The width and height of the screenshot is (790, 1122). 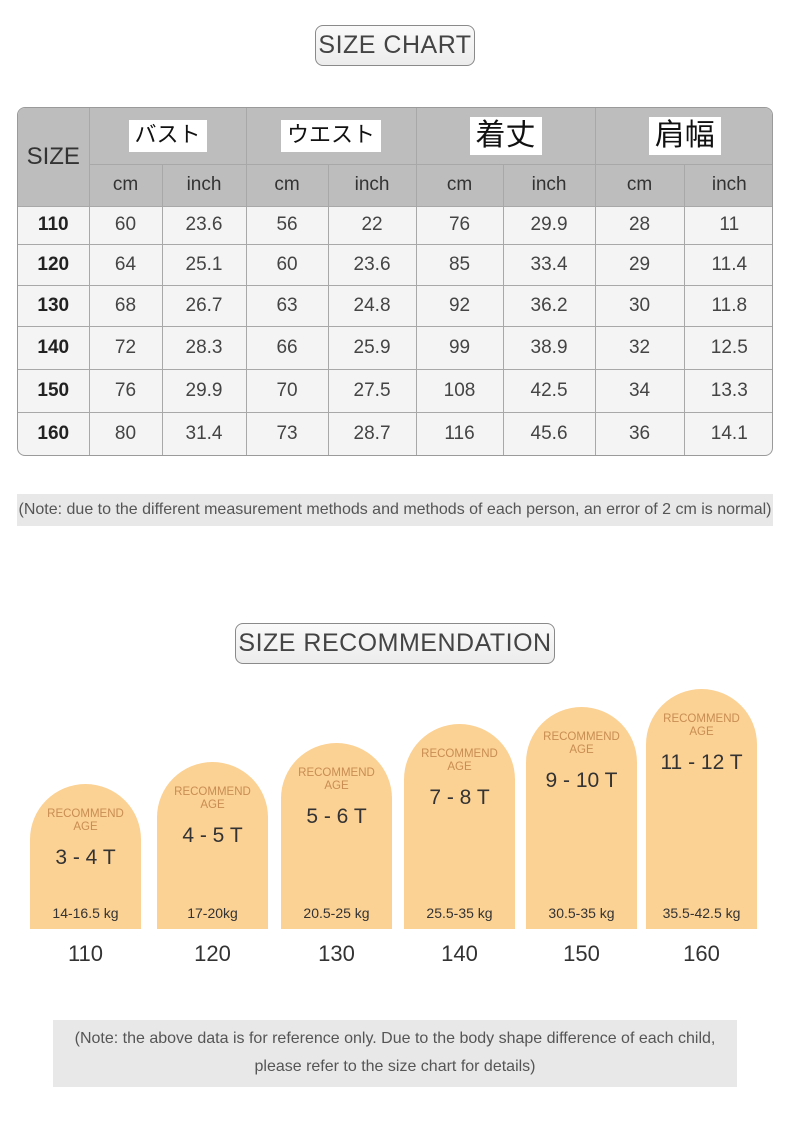 I want to click on age-range: 7 - 8 T, so click(x=459, y=797).